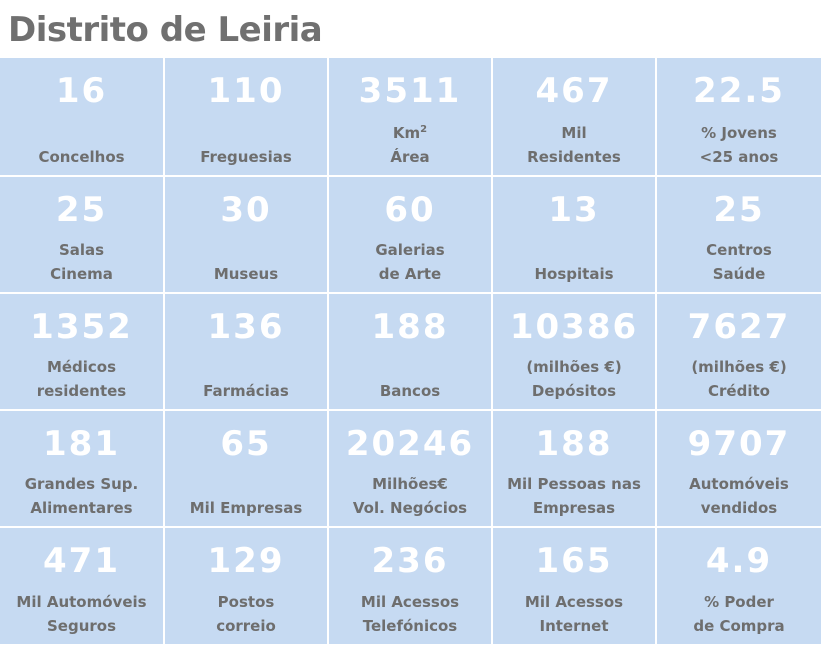  What do you see at coordinates (739, 561) in the screenshot?
I see `stat-value: 4.9` at bounding box center [739, 561].